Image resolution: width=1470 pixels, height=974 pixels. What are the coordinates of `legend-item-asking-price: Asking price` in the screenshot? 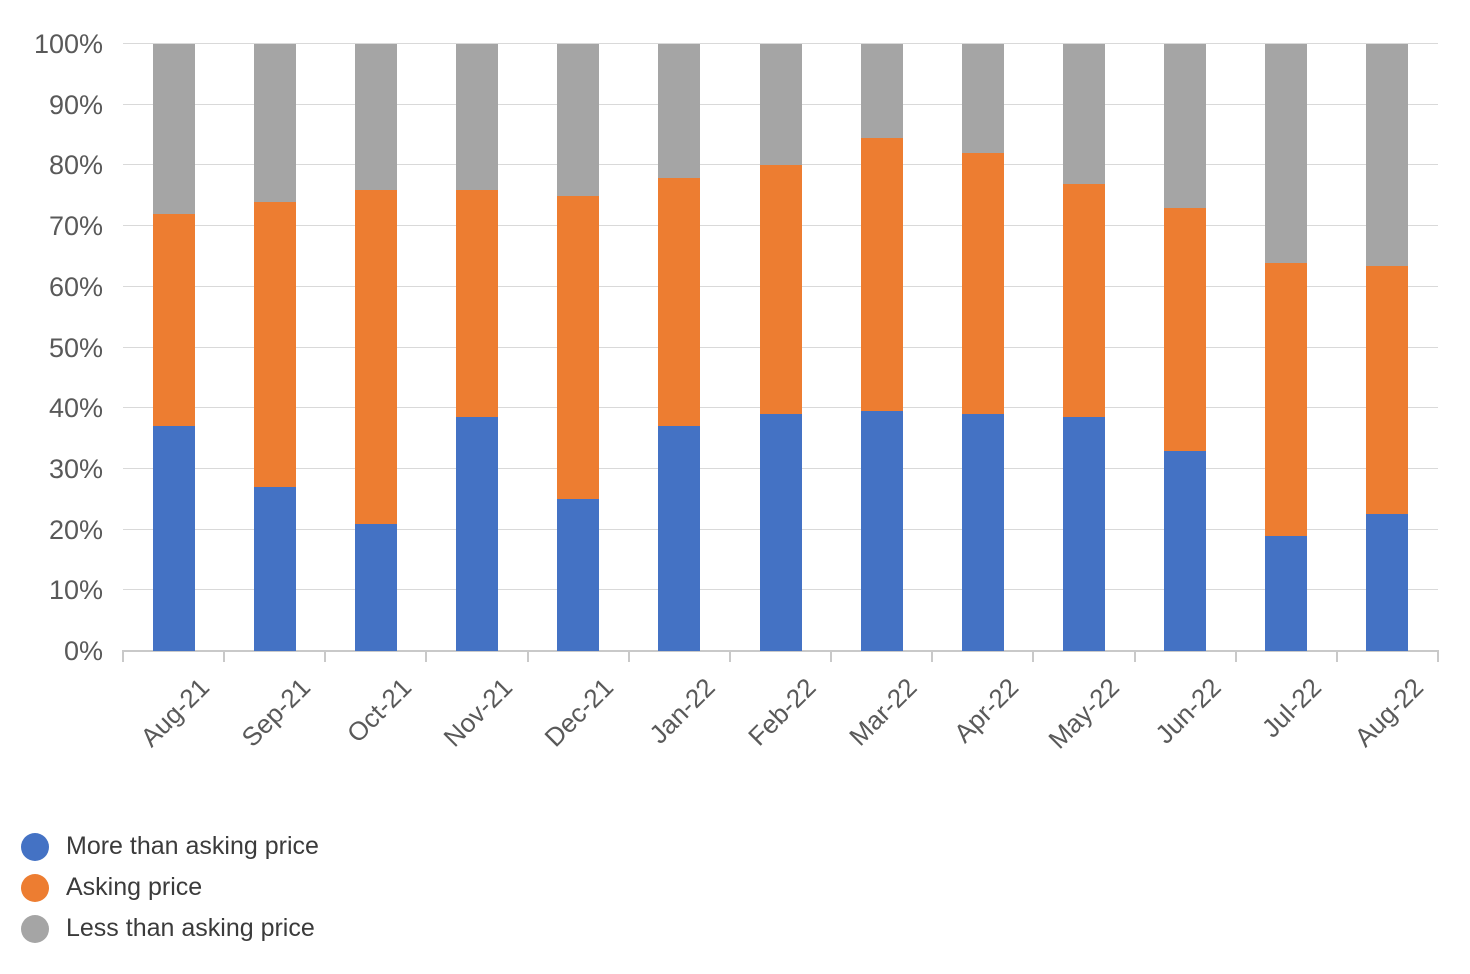 It's located at (170, 887).